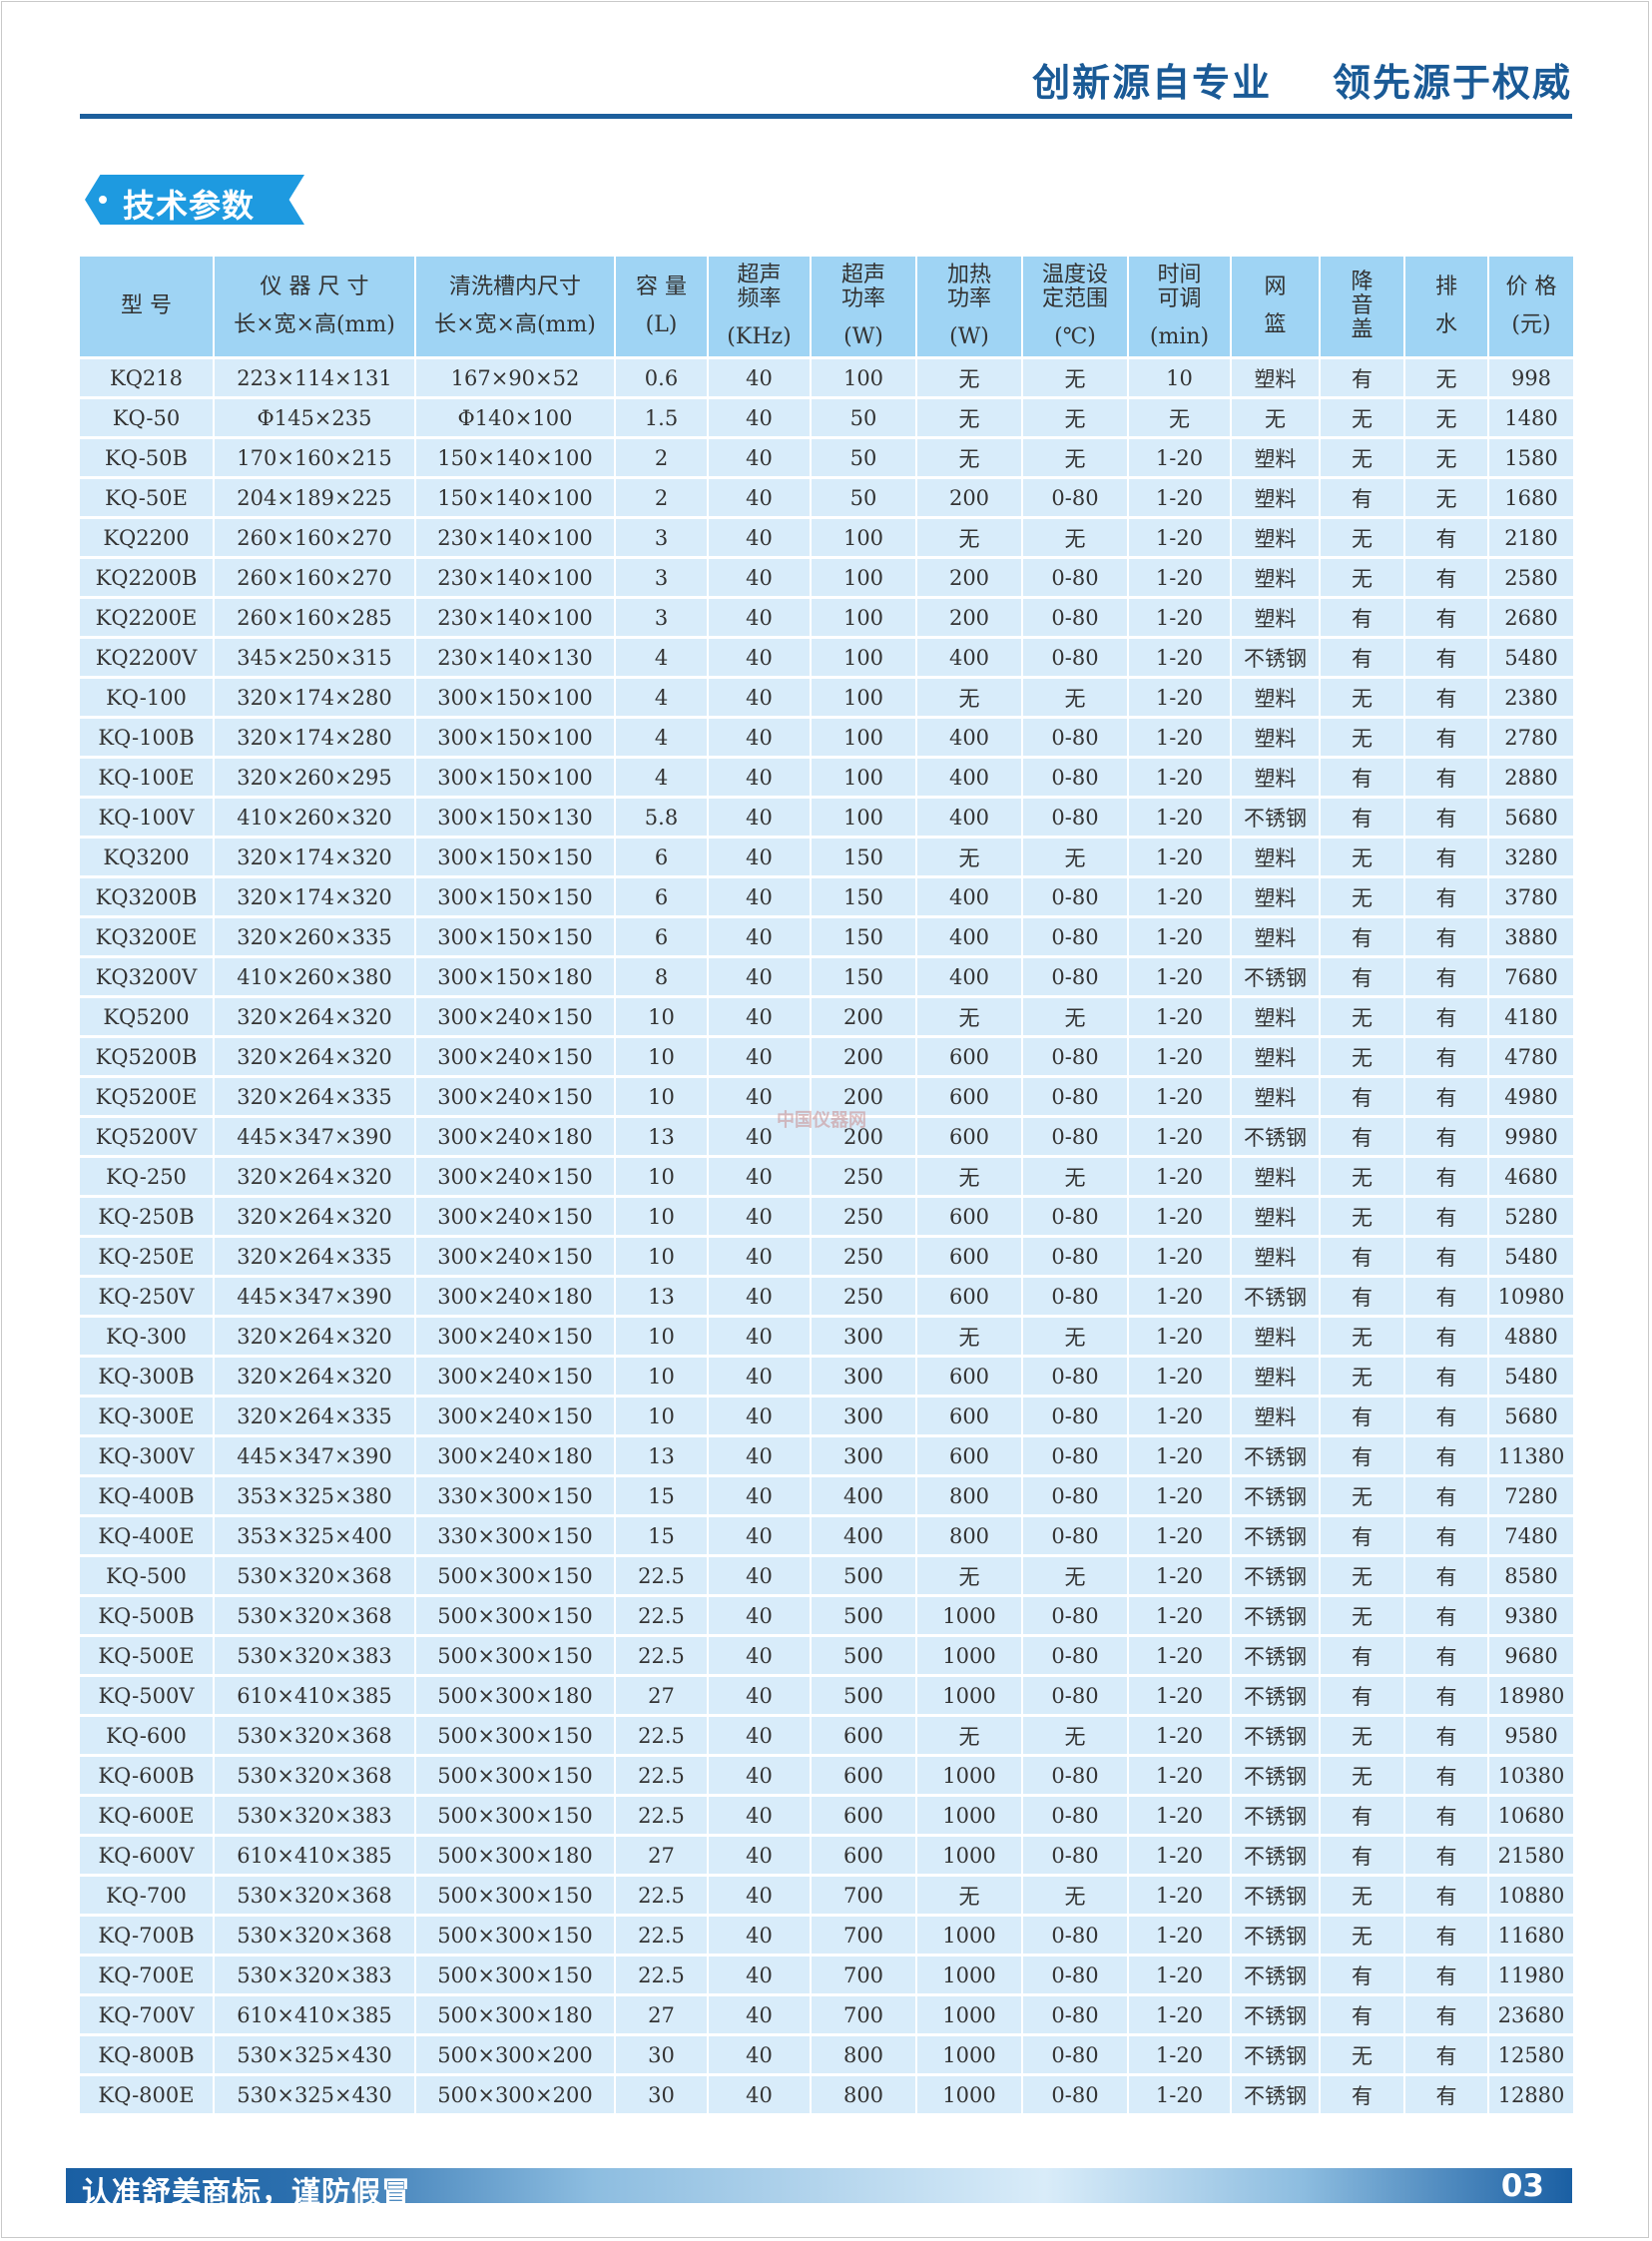 The image size is (1652, 2241). I want to click on table-cell: 6, so click(662, 895).